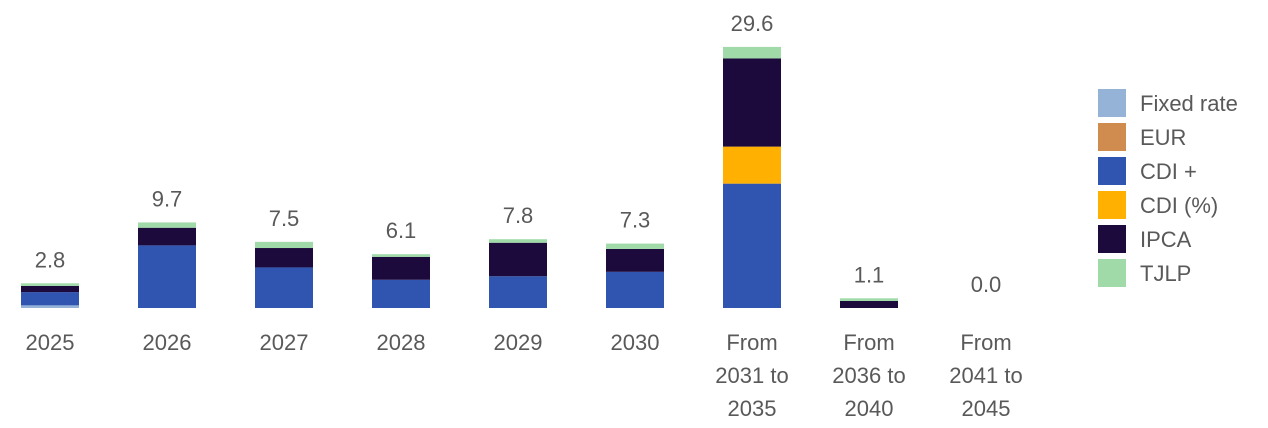 This screenshot has height=428, width=1268. I want to click on total-label: 1.1, so click(869, 274).